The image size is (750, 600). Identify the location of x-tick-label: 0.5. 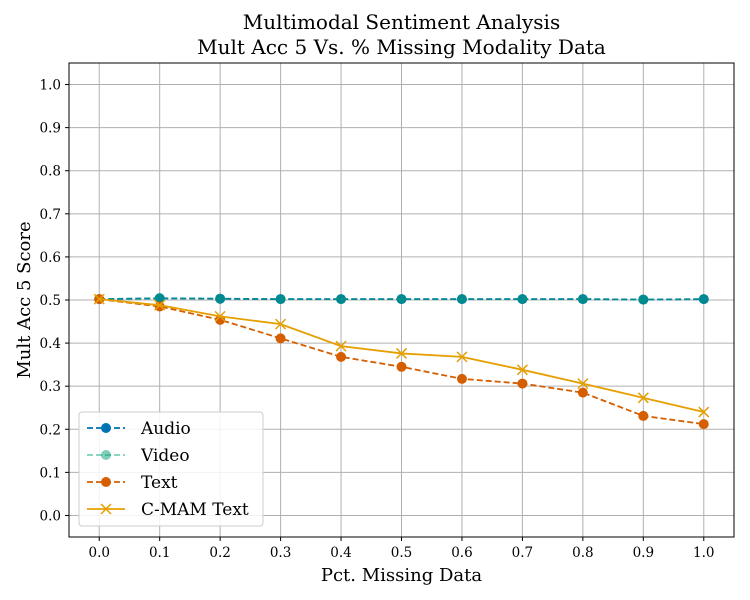
(401, 553).